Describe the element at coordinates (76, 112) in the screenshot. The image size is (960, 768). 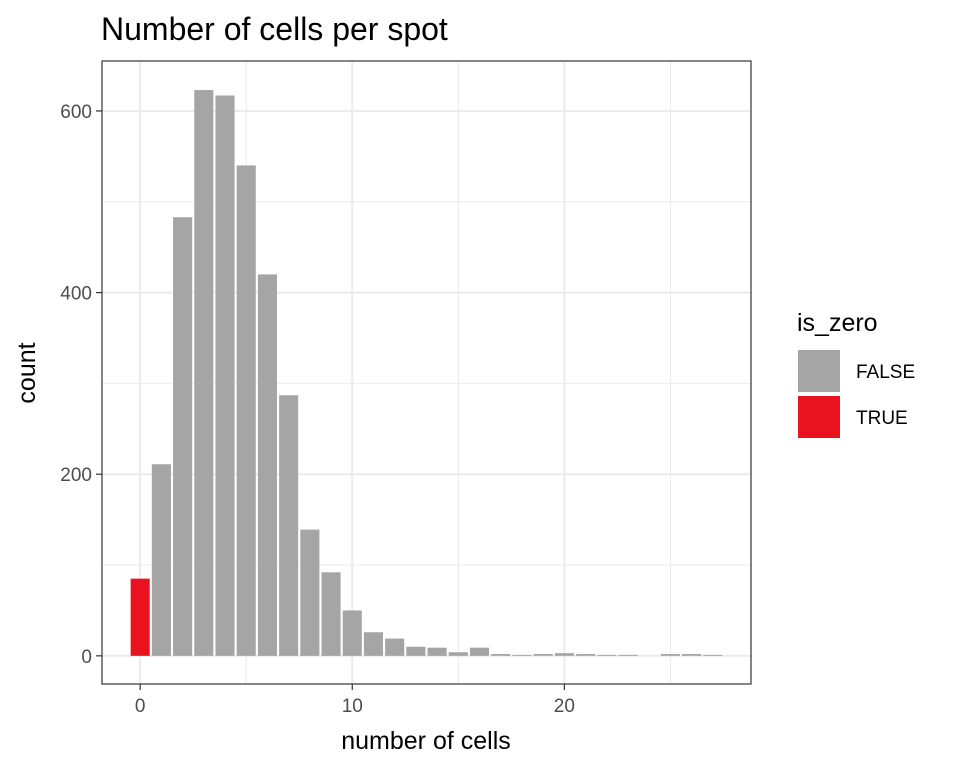
I see `y-tick-label: 600` at that location.